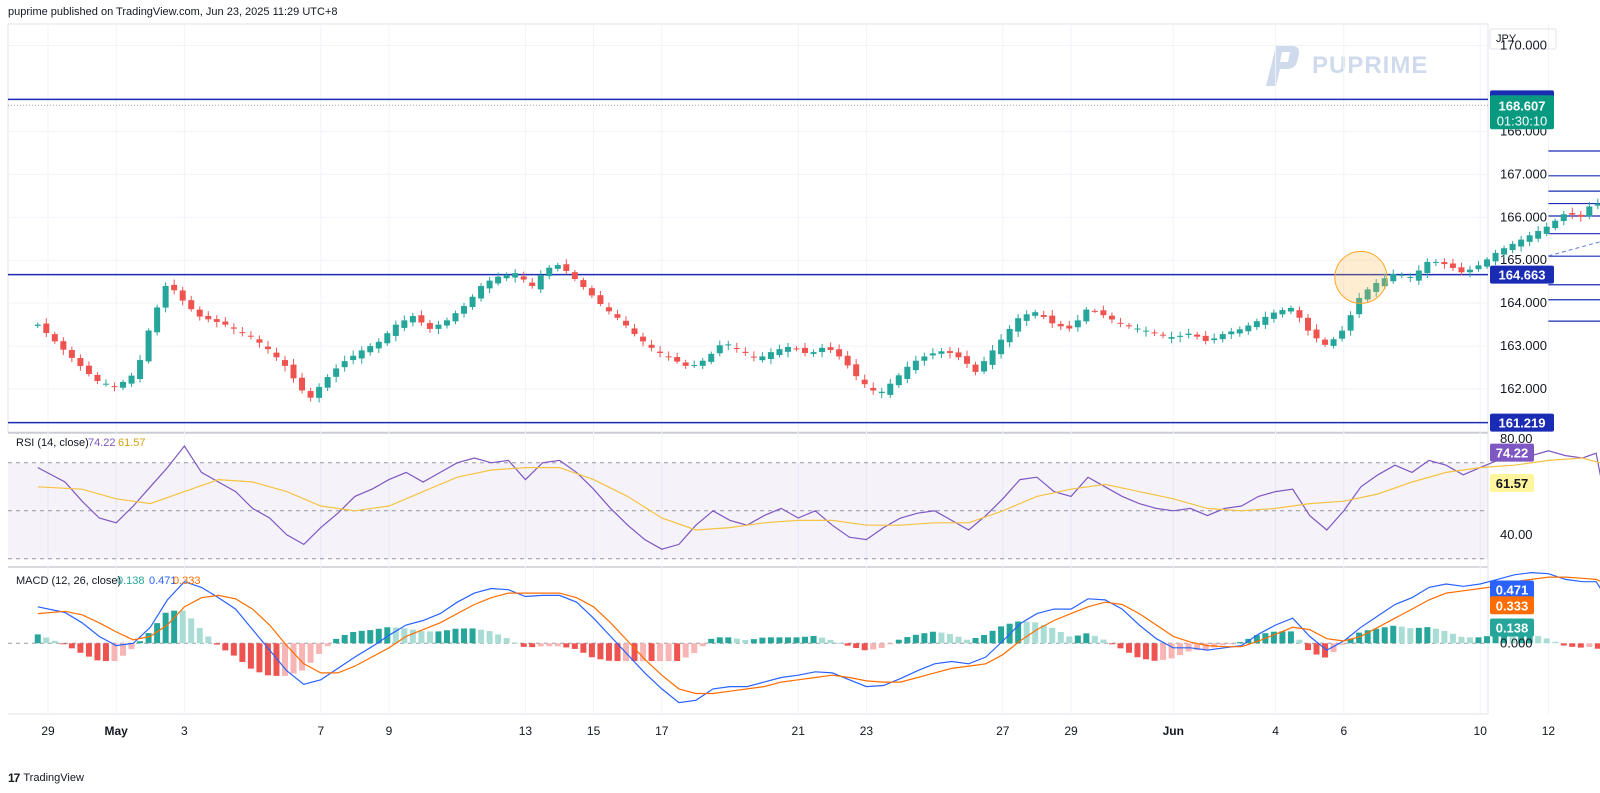 This screenshot has width=1600, height=793. Describe the element at coordinates (1516, 642) in the screenshot. I see `macd-y-tick: 0.000` at that location.